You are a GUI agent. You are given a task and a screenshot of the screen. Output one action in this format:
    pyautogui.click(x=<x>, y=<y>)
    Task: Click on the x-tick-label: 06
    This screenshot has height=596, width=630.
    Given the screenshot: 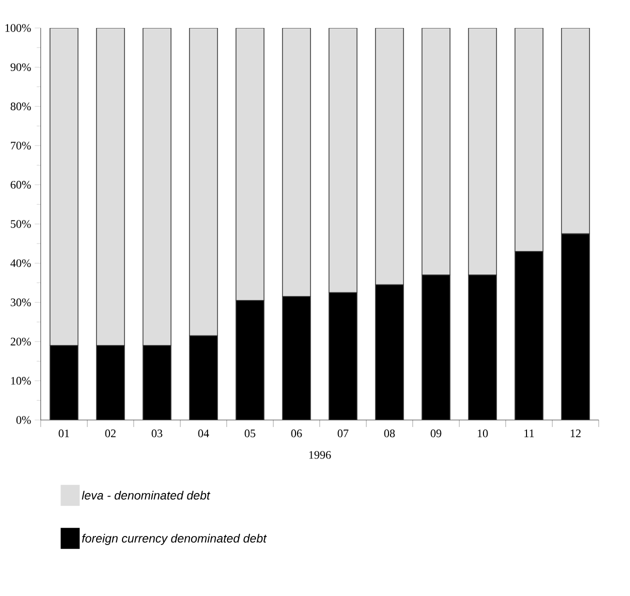 What is the action you would take?
    pyautogui.click(x=296, y=434)
    